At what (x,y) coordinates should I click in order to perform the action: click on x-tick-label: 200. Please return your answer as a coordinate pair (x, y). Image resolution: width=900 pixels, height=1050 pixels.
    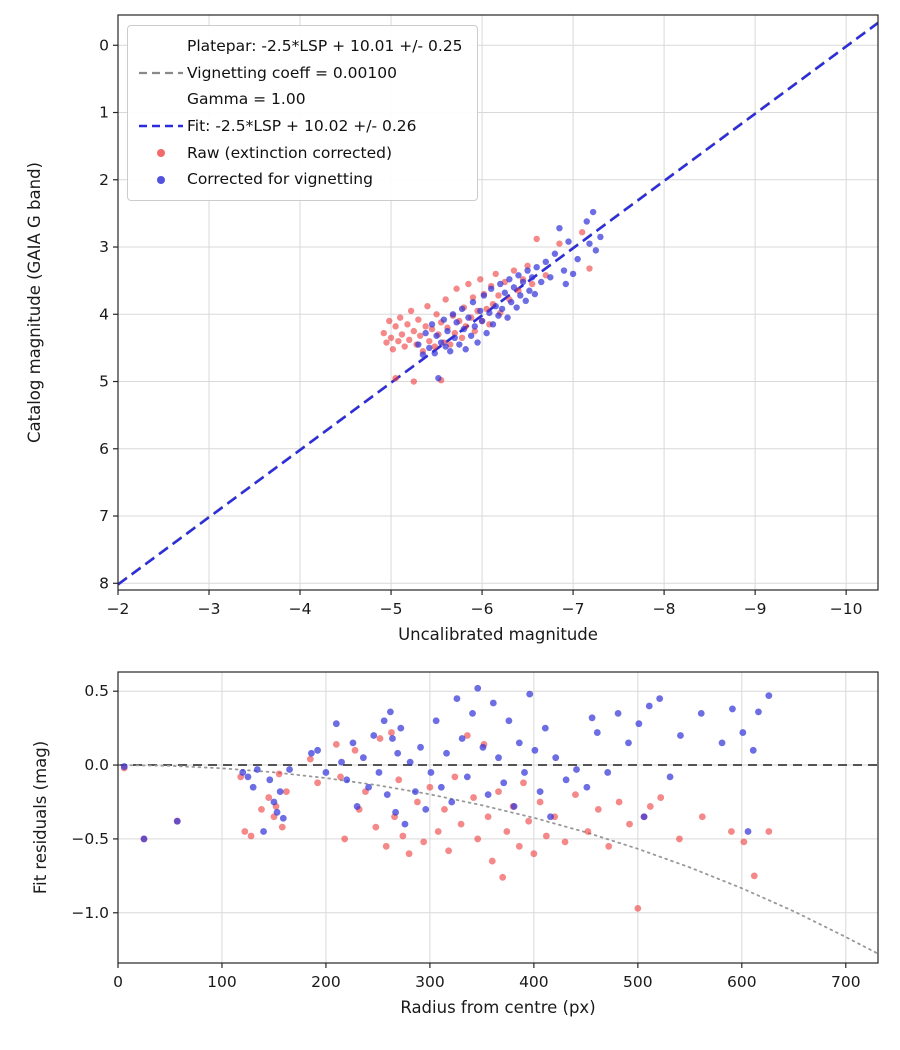
    Looking at the image, I should click on (326, 982).